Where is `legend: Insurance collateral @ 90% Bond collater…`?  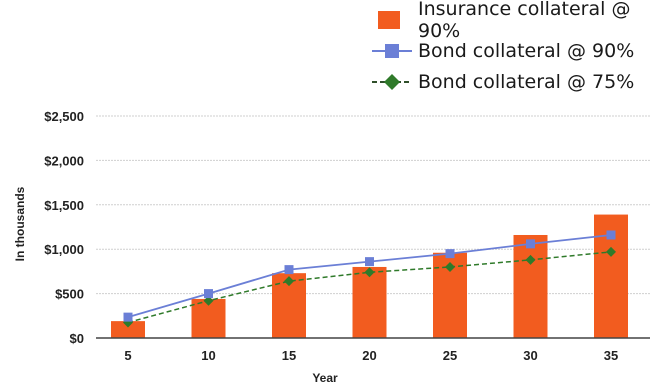 legend: Insurance collateral @ 90% Bond collater… is located at coordinates (511, 48).